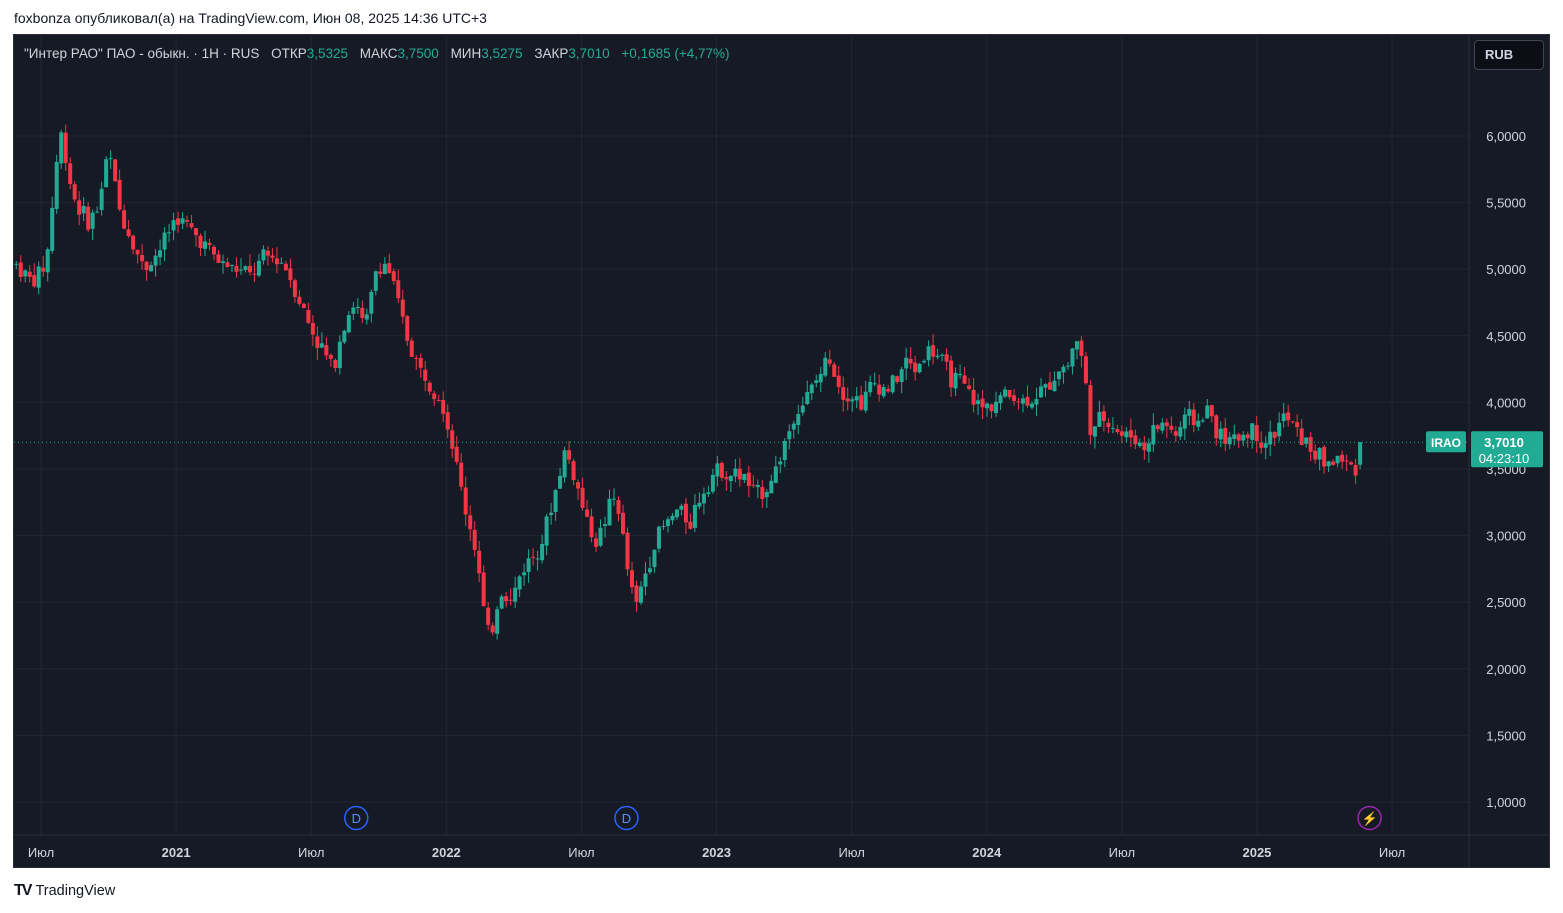 The image size is (1563, 913). What do you see at coordinates (1506, 203) in the screenshot?
I see `y-tick-label: 5,5000` at bounding box center [1506, 203].